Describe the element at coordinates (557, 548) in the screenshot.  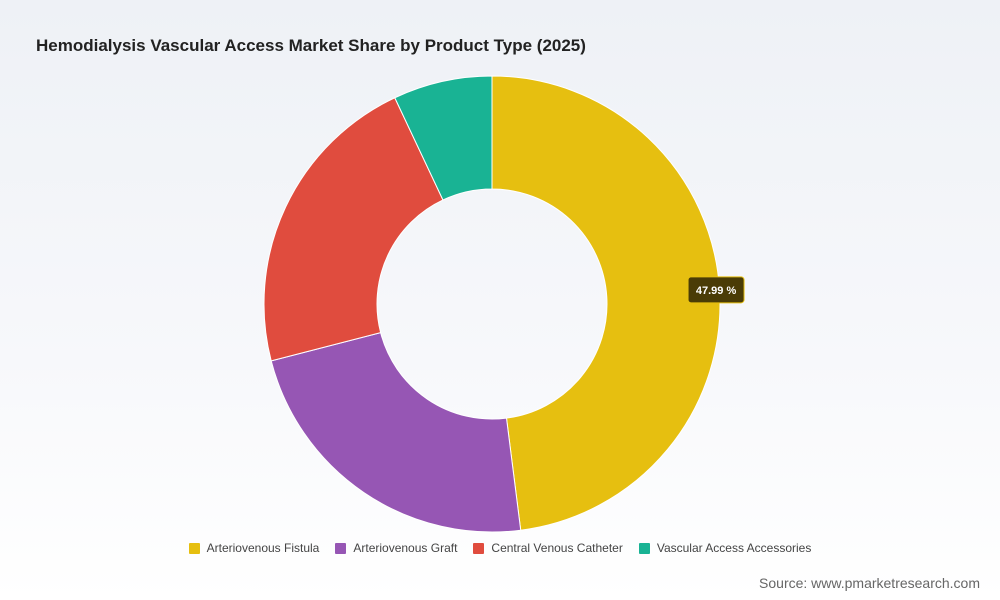
I see `legend-label: Central Venous Catheter` at that location.